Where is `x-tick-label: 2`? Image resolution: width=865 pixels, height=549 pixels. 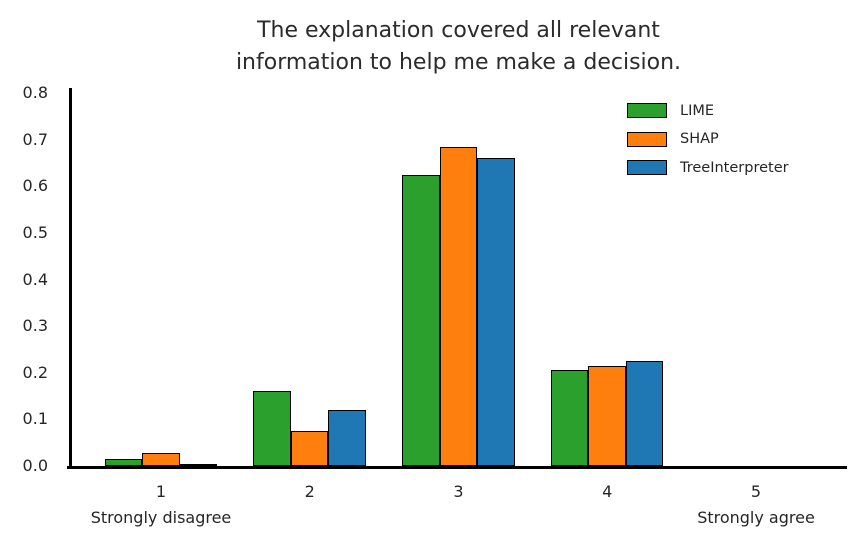 x-tick-label: 2 is located at coordinates (310, 492).